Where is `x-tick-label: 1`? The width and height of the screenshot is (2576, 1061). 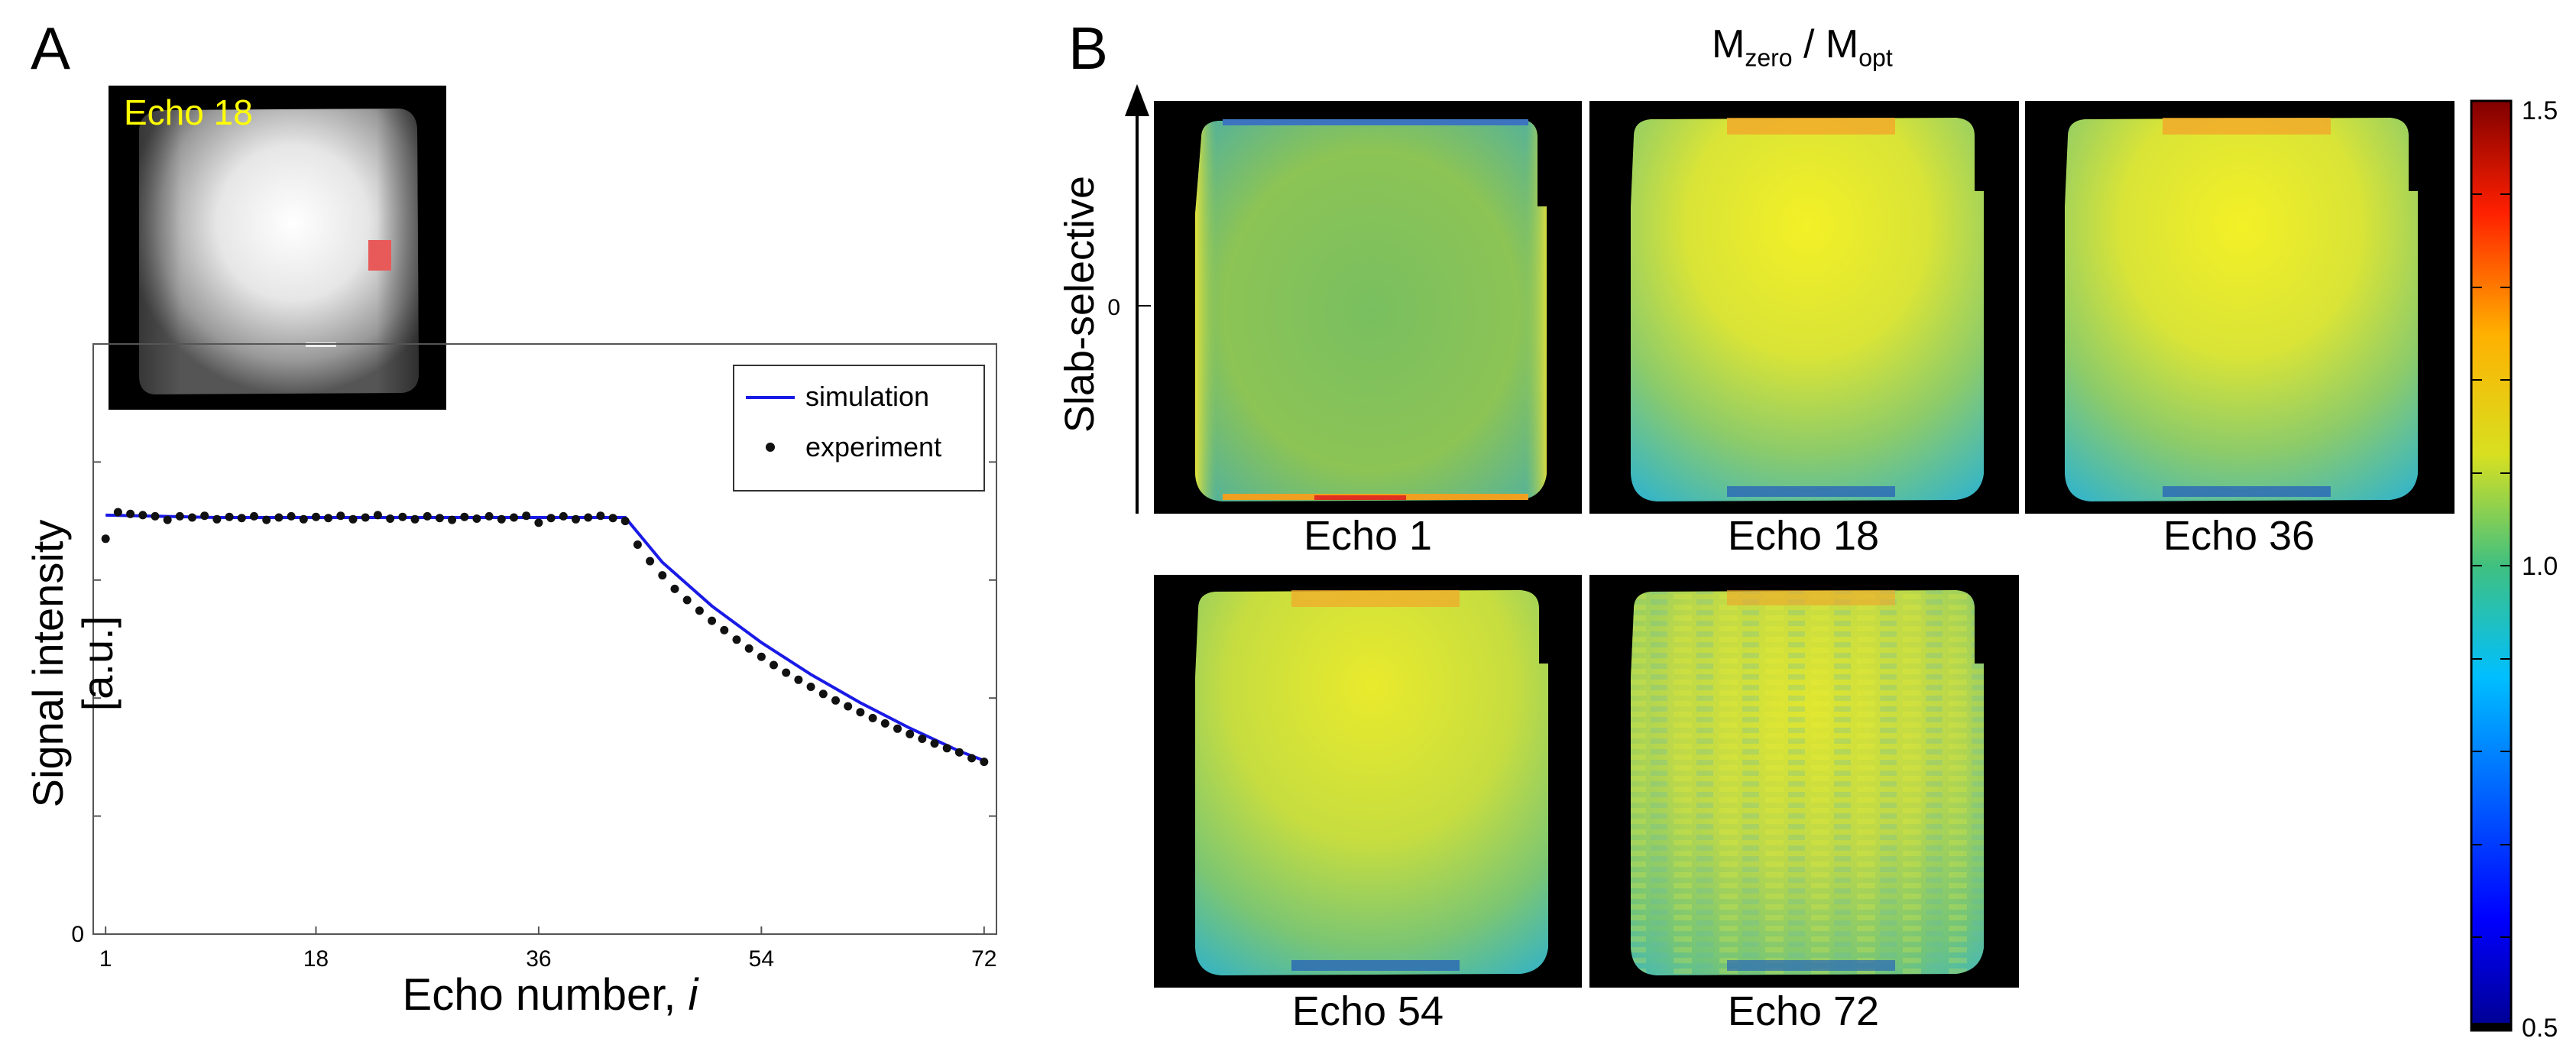
x-tick-label: 1 is located at coordinates (106, 959).